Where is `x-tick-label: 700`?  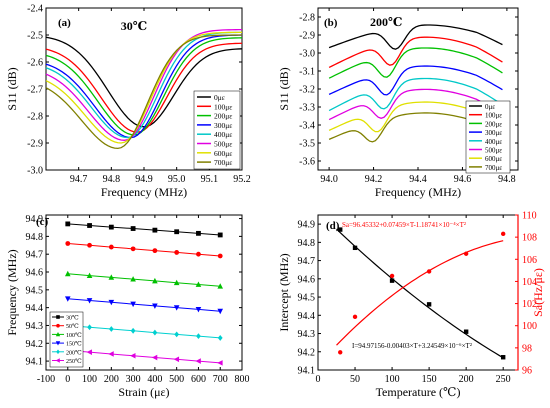 x-tick-label: 700 is located at coordinates (220, 379).